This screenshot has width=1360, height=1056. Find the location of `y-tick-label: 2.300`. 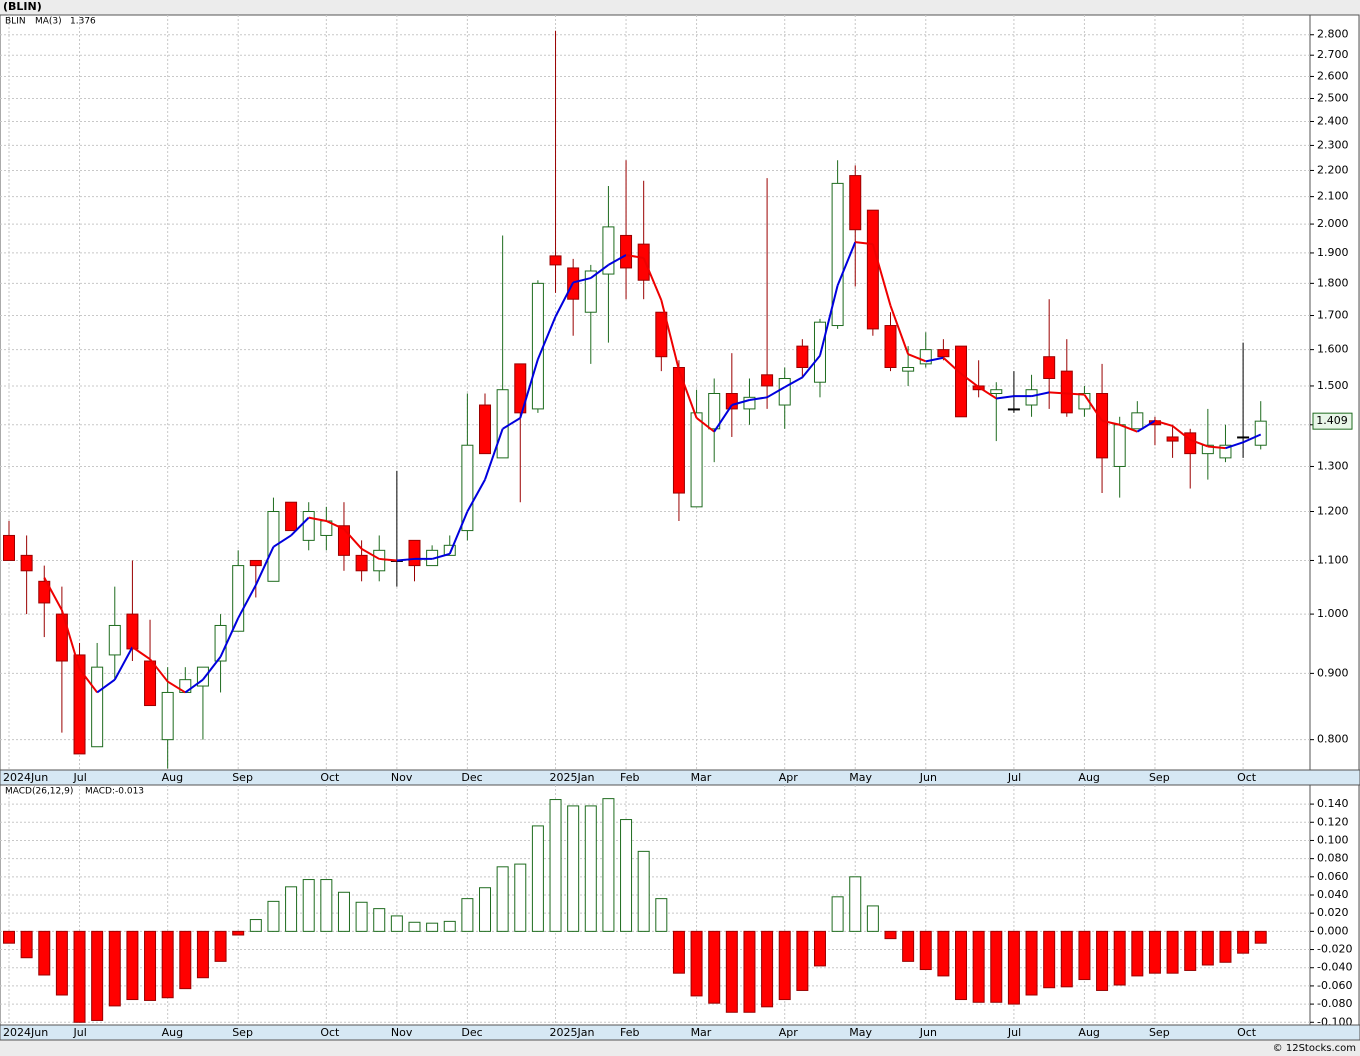

y-tick-label: 2.300 is located at coordinates (1333, 144).